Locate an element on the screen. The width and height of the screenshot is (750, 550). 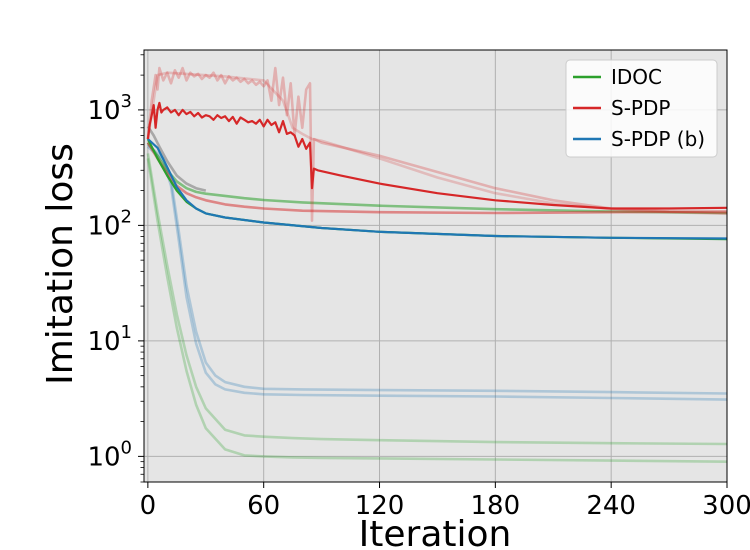
x-tick-label: 240 is located at coordinates (611, 506).